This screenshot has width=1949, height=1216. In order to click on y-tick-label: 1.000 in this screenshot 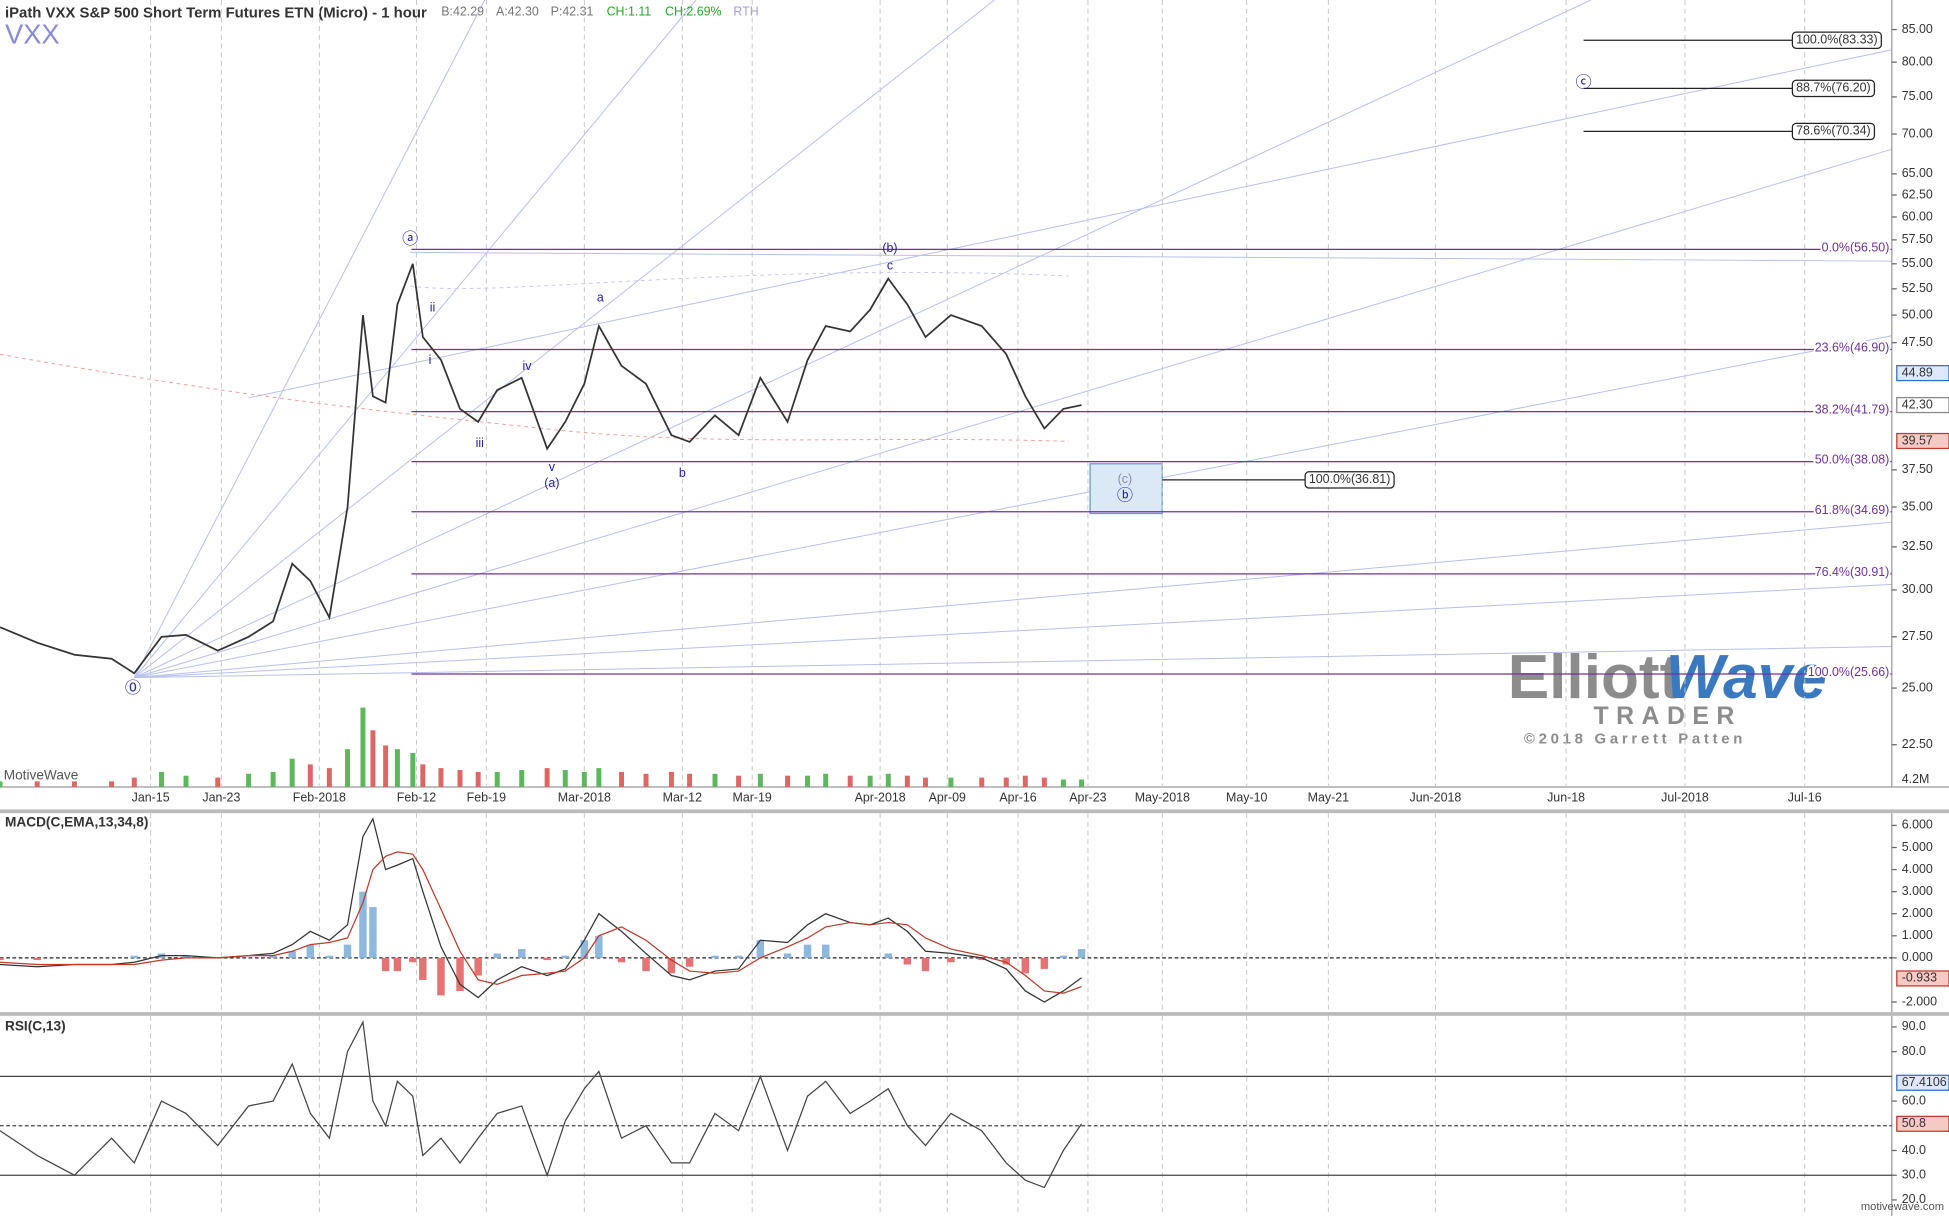, I will do `click(1917, 935)`.